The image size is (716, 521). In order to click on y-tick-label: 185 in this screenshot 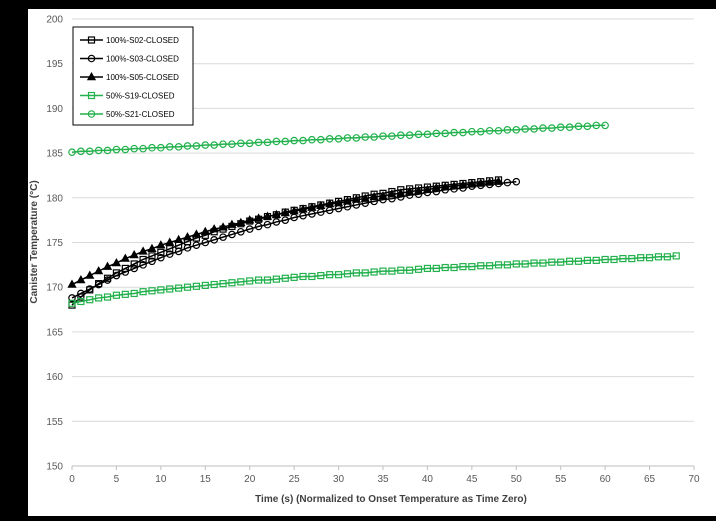, I will do `click(54, 154)`.